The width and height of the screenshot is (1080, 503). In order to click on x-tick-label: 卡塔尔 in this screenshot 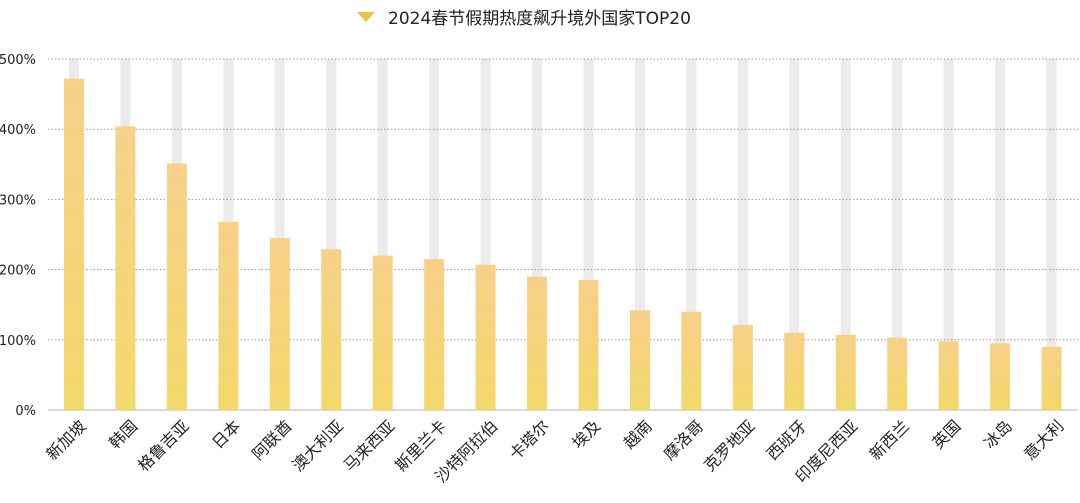, I will do `click(528, 439)`.